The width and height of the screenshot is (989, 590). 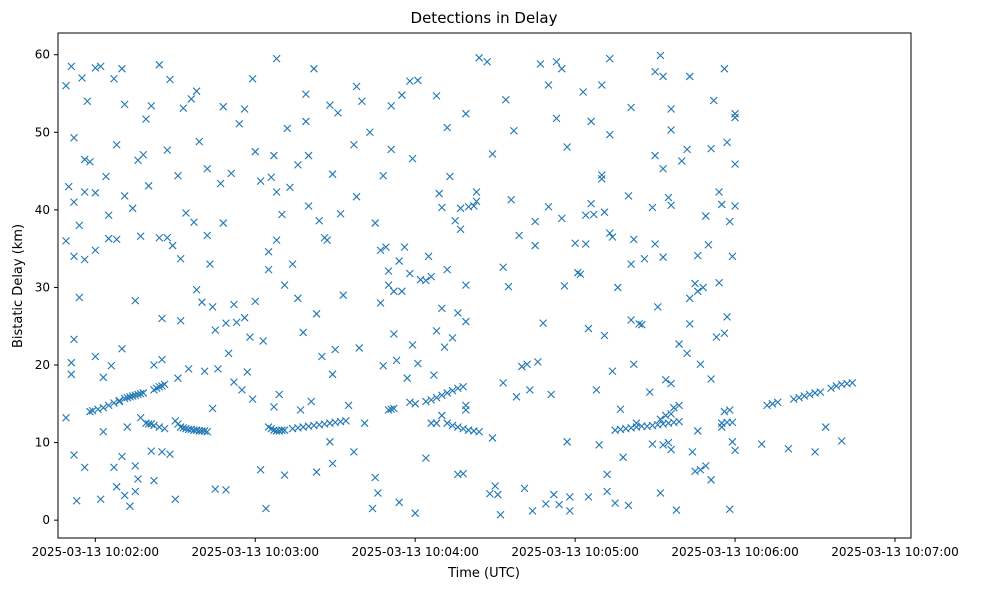 What do you see at coordinates (574, 552) in the screenshot?
I see `x-tick-label: 2025-03-13 10:05:00` at bounding box center [574, 552].